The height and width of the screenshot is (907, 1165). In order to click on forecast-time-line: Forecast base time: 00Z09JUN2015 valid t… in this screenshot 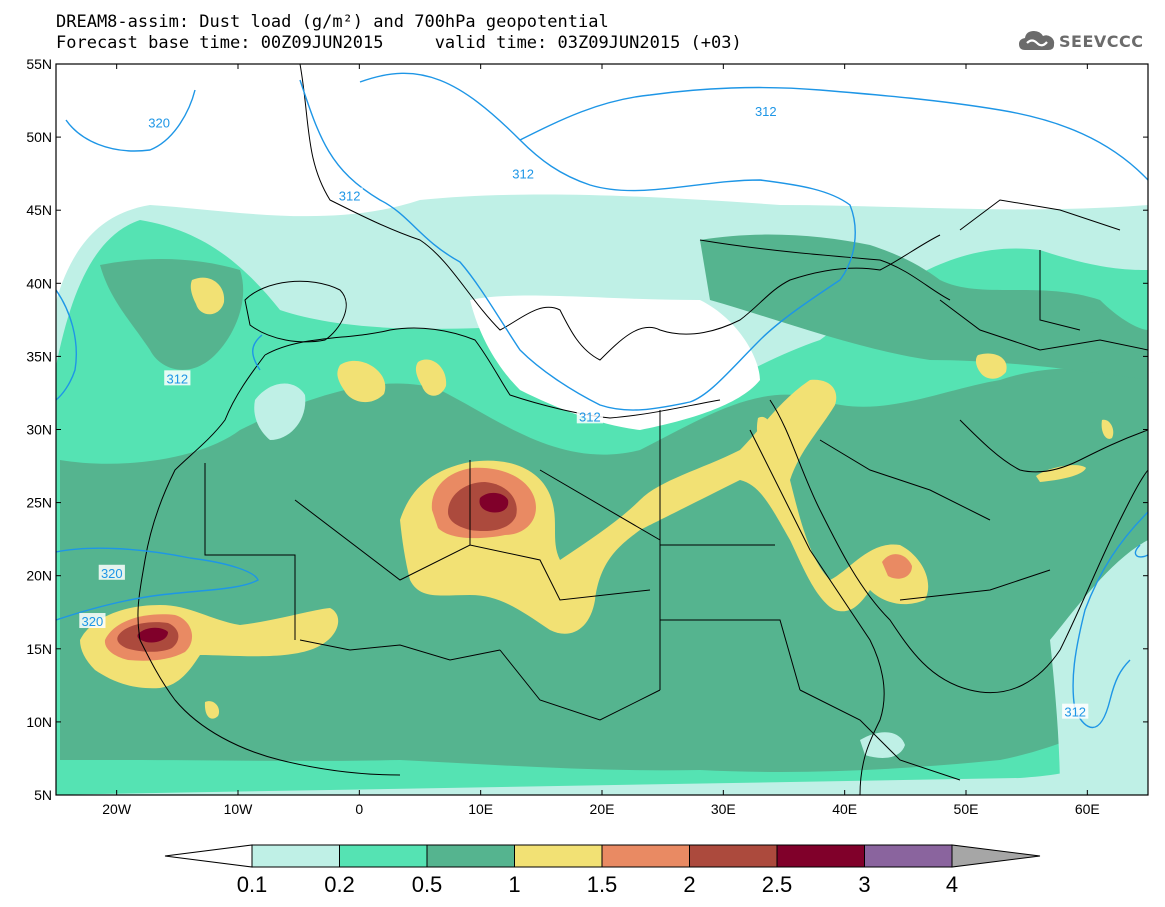, I will do `click(399, 43)`.